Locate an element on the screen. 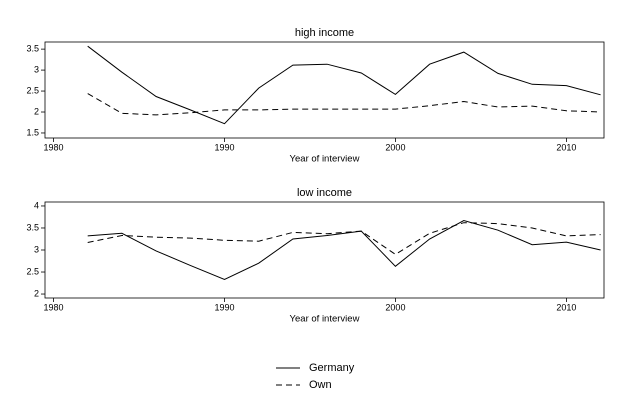 This screenshot has width=630, height=420. chart-title: low income is located at coordinates (324, 193).